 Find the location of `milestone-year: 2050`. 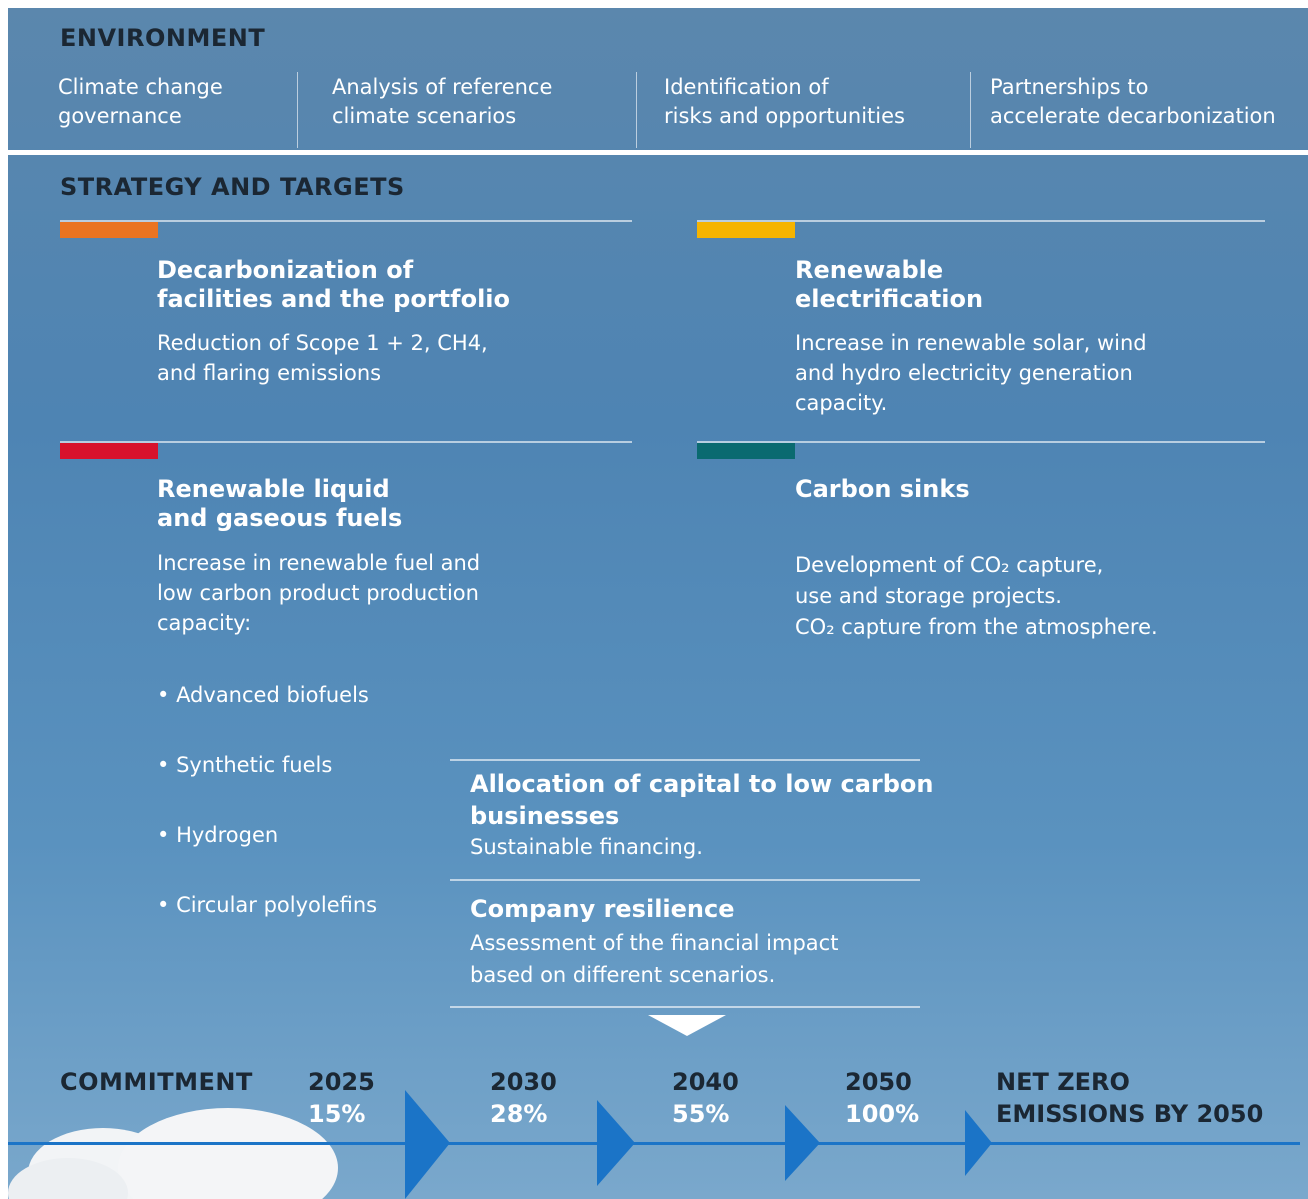

milestone-year: 2050 is located at coordinates (878, 1082).